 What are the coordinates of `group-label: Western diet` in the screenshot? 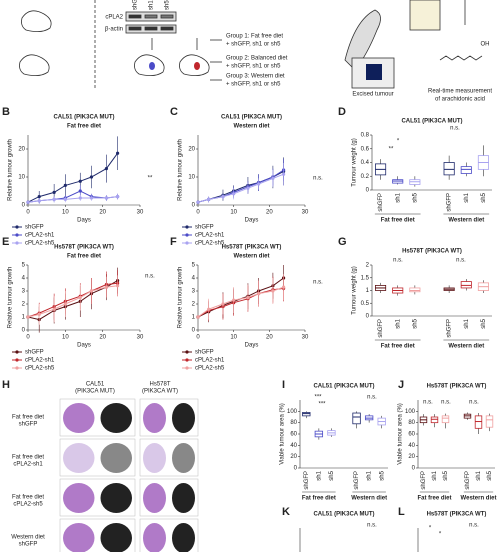 It's located at (479, 499).